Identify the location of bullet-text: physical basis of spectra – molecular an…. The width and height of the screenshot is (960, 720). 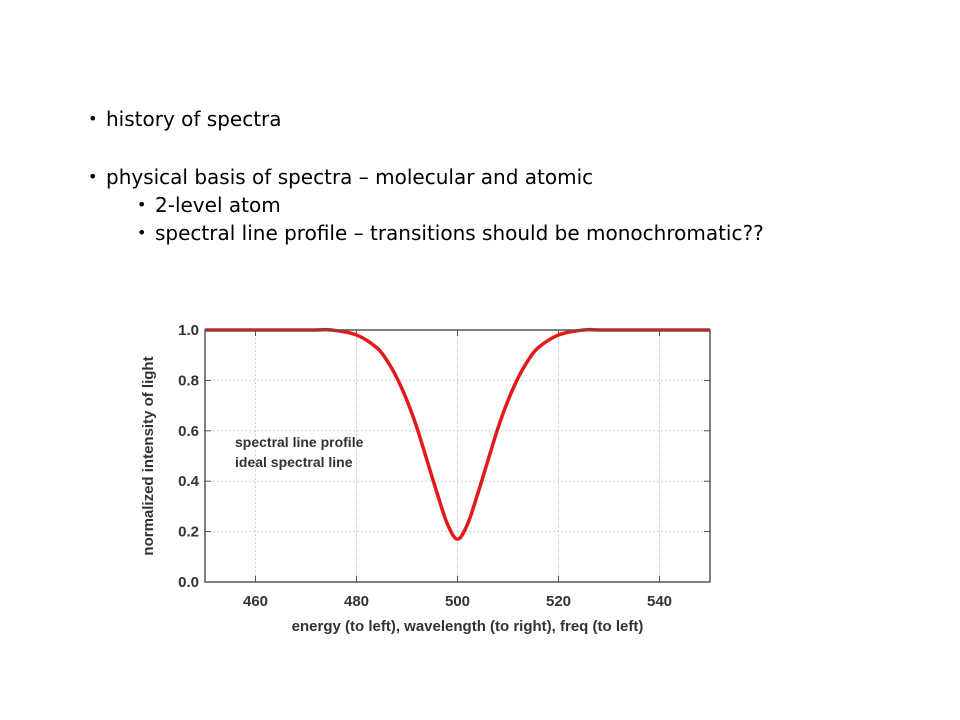
(350, 177).